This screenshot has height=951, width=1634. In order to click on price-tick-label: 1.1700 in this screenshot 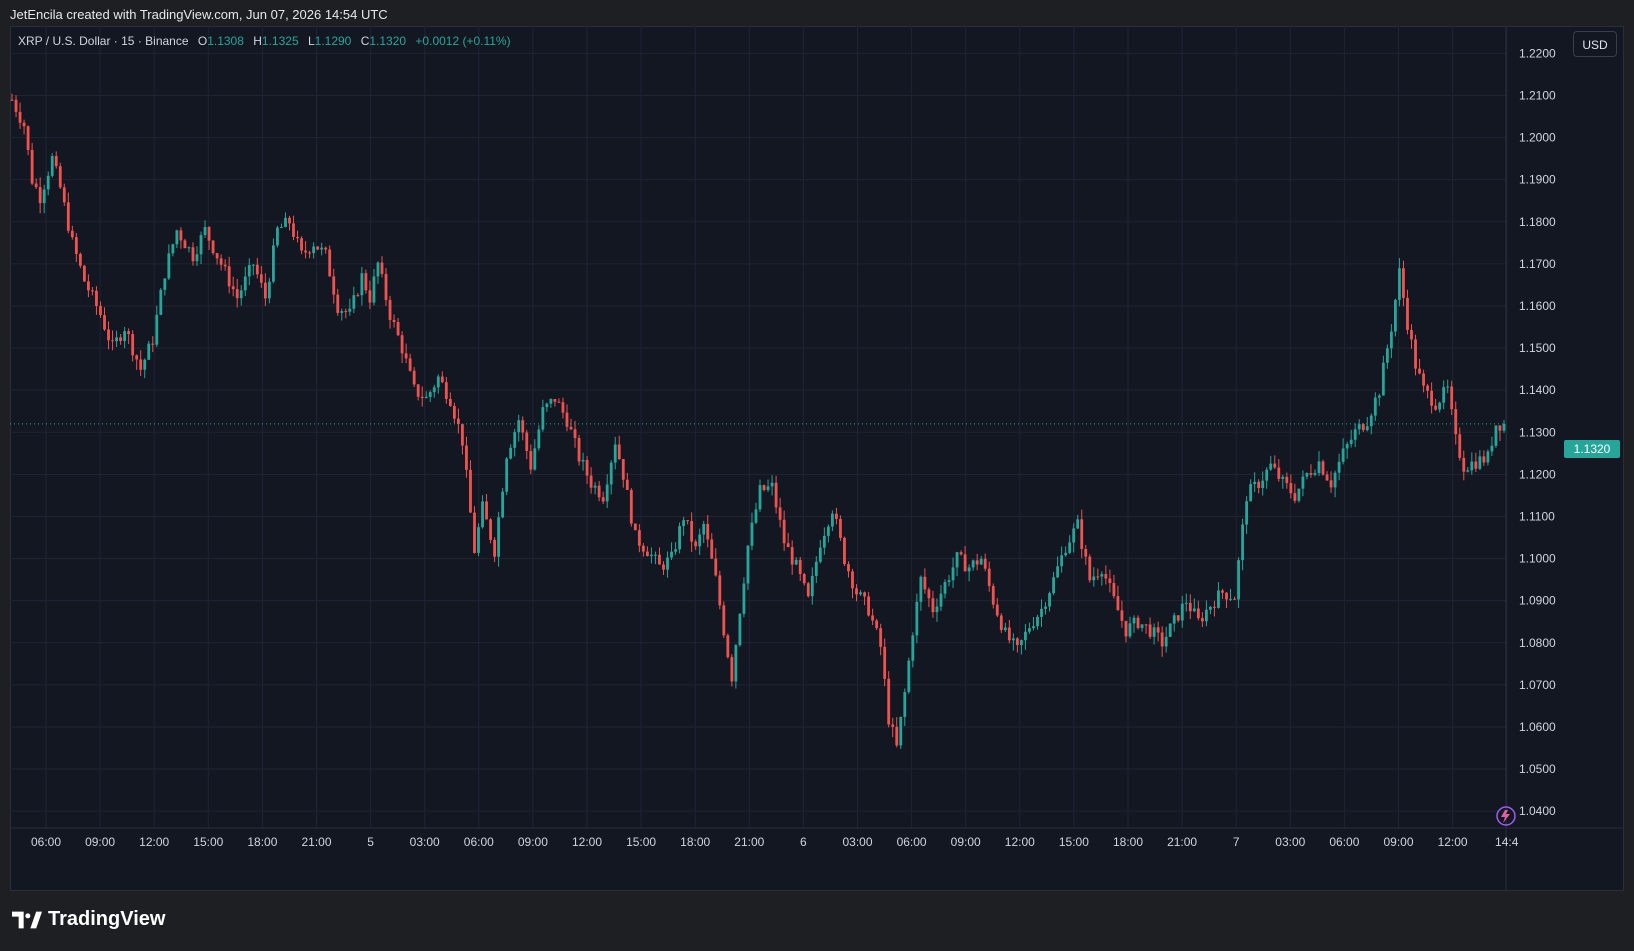, I will do `click(1537, 264)`.